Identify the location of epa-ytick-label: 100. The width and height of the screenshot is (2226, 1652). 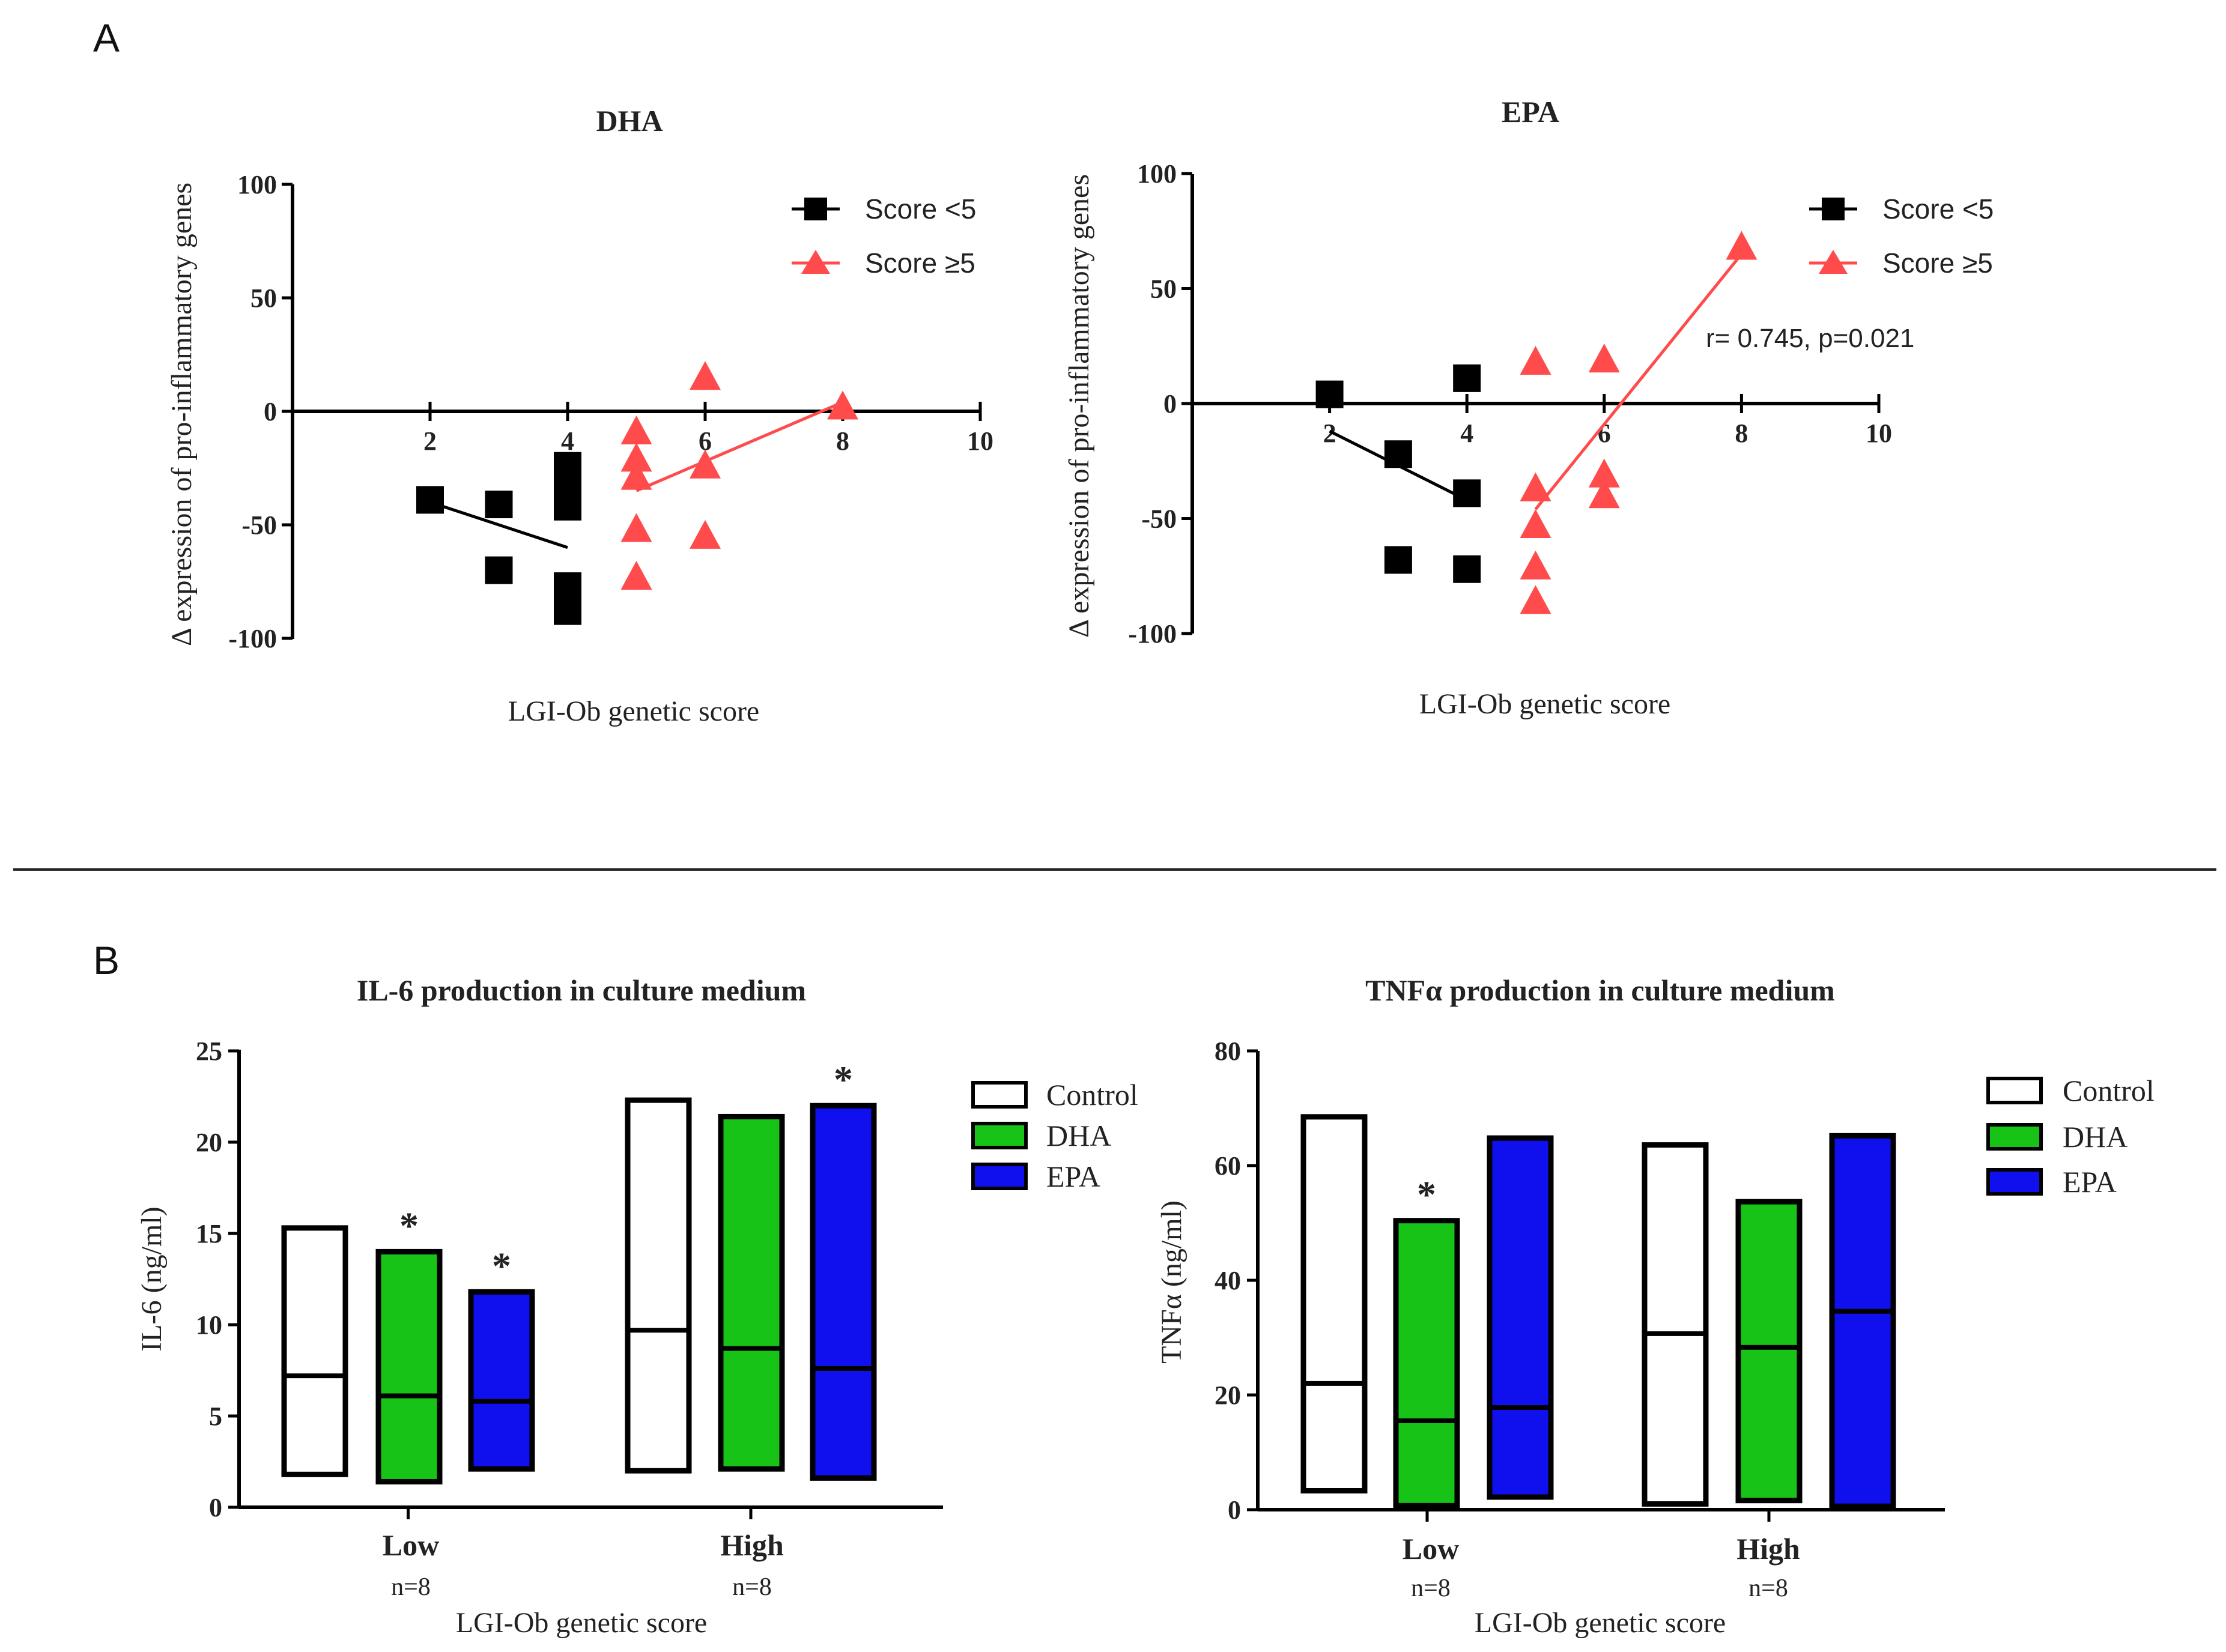
(1157, 174).